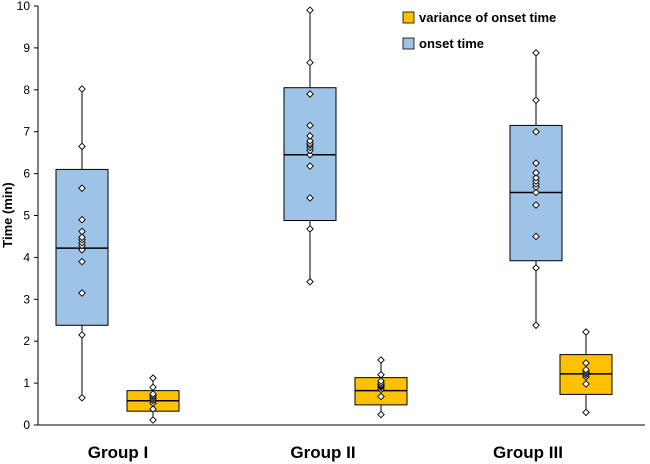 Image resolution: width=650 pixels, height=464 pixels. I want to click on legend-swatch-onset, so click(408, 43).